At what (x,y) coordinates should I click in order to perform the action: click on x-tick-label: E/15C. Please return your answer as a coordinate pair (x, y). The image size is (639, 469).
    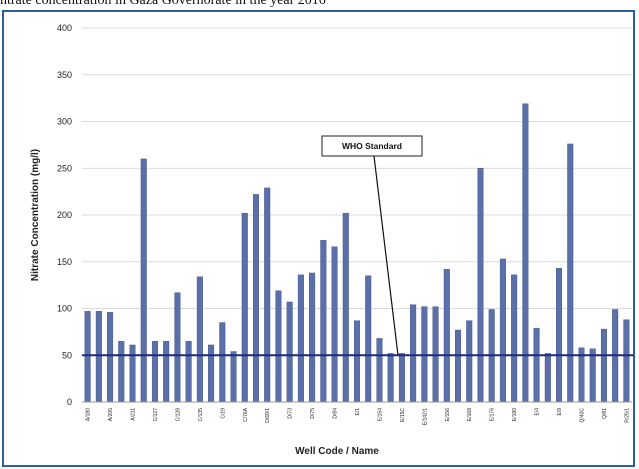
    Looking at the image, I should click on (403, 415).